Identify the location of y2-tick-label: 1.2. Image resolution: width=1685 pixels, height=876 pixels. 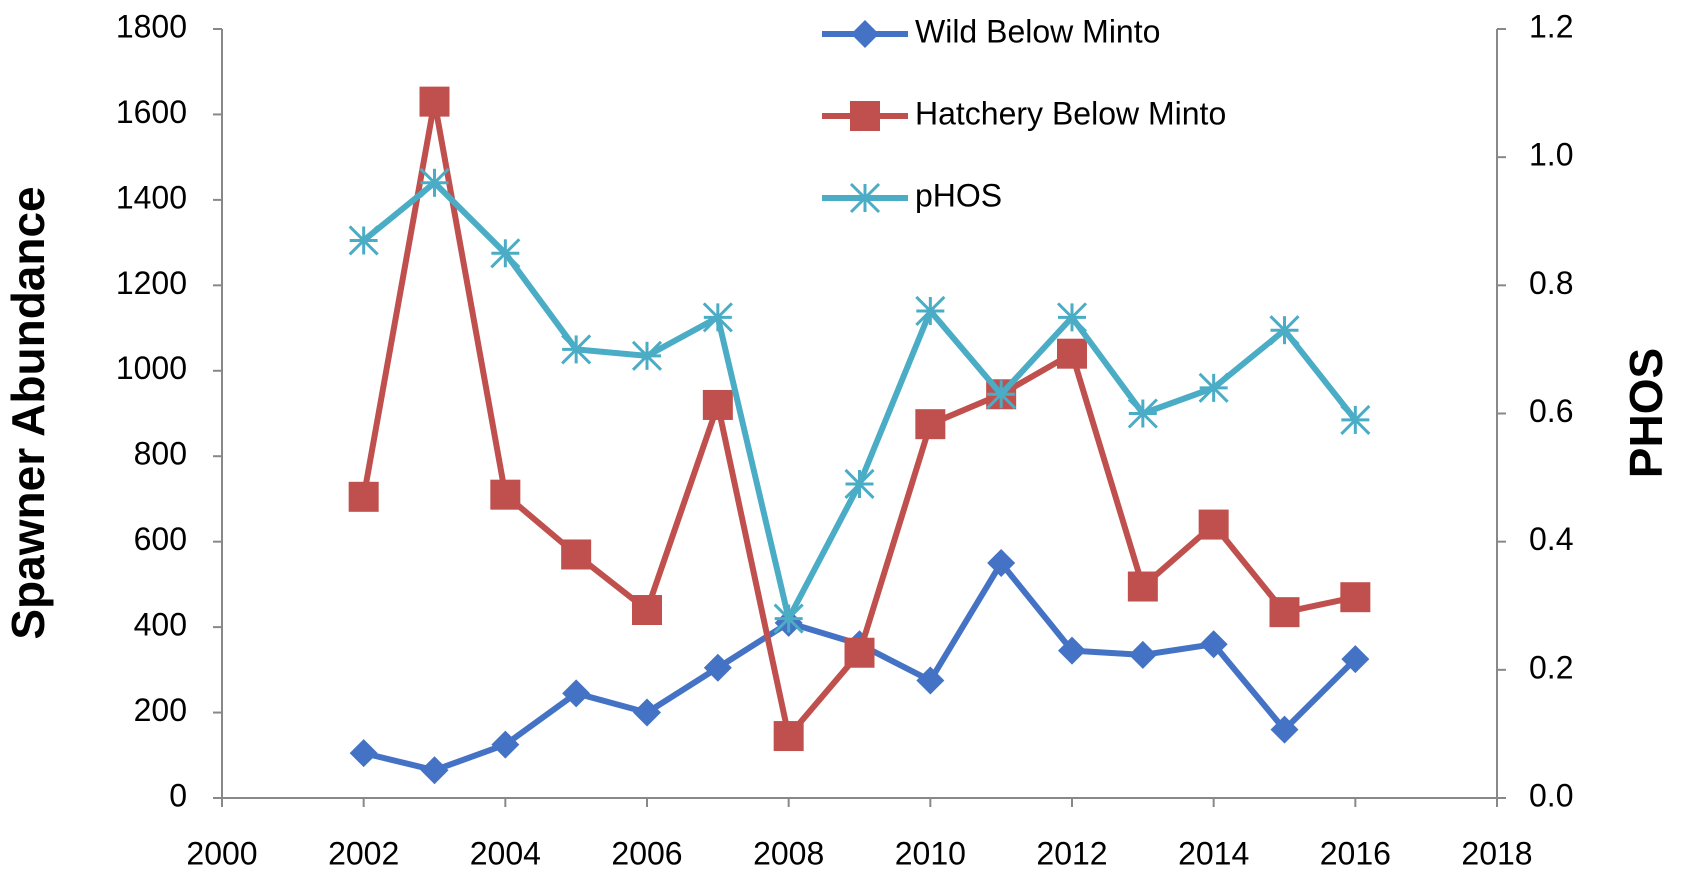
(1551, 26).